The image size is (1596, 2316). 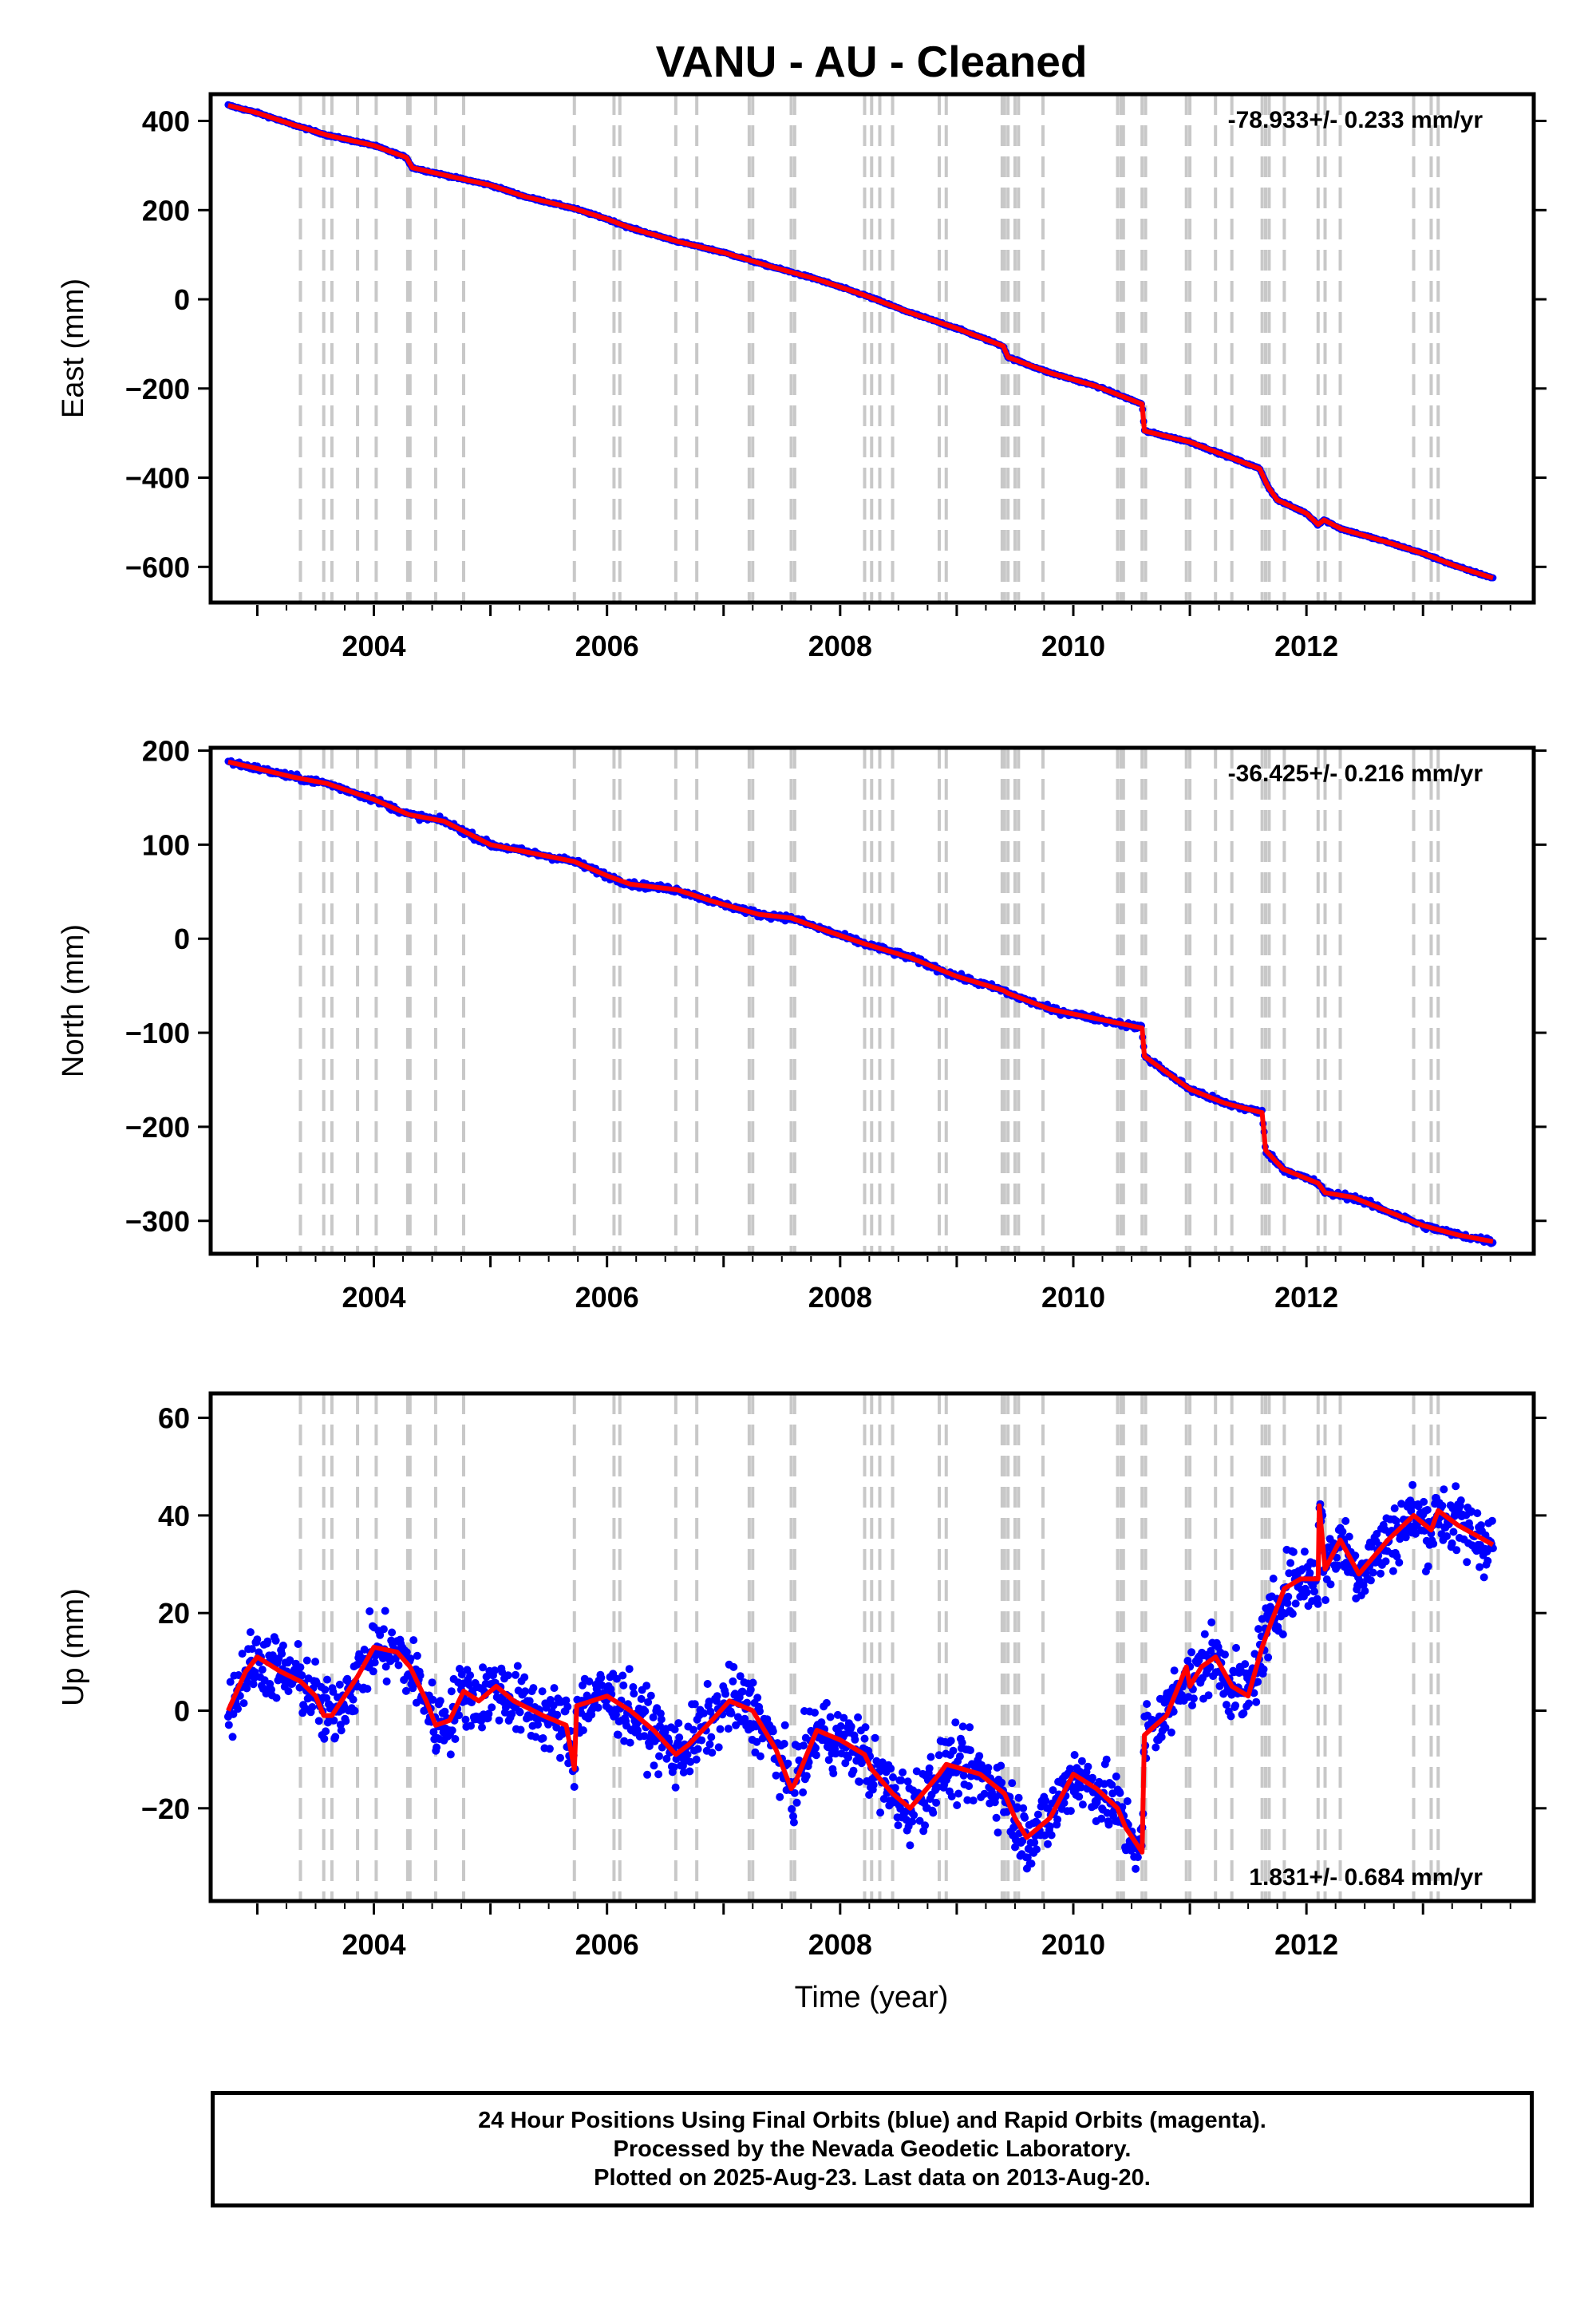 What do you see at coordinates (1355, 774) in the screenshot?
I see `velocity-annotation: -36.425+/- 0.216 mm/yr` at bounding box center [1355, 774].